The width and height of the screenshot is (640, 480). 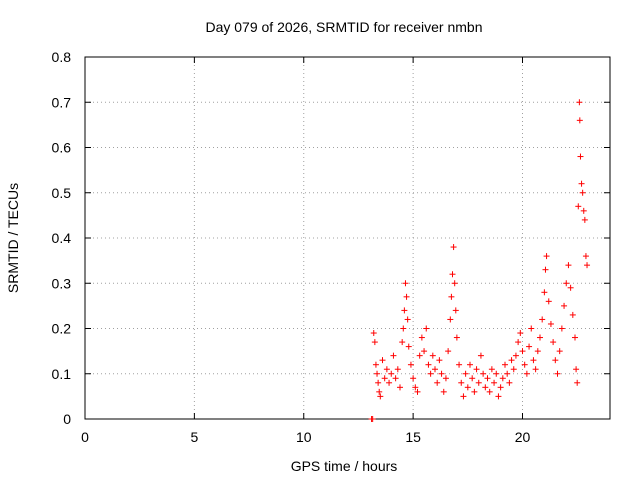 What do you see at coordinates (194, 437) in the screenshot?
I see `x-tick-label: 5` at bounding box center [194, 437].